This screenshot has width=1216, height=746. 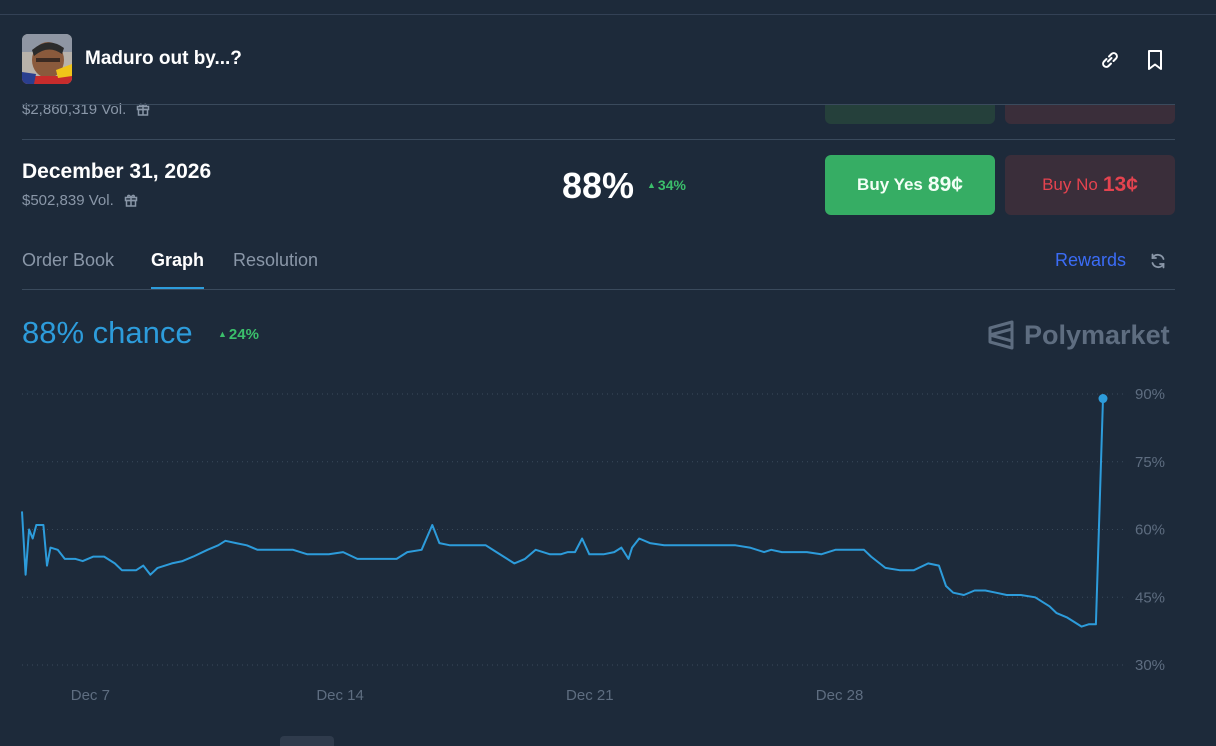 I want to click on market-avatar, so click(x=47, y=59).